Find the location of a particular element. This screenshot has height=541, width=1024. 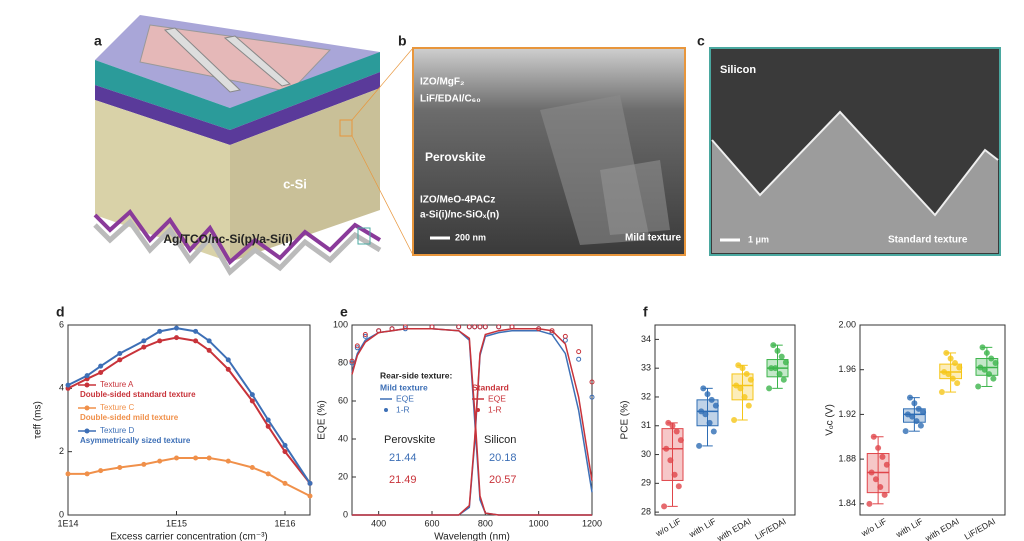

panel-label: e is located at coordinates (344, 312).